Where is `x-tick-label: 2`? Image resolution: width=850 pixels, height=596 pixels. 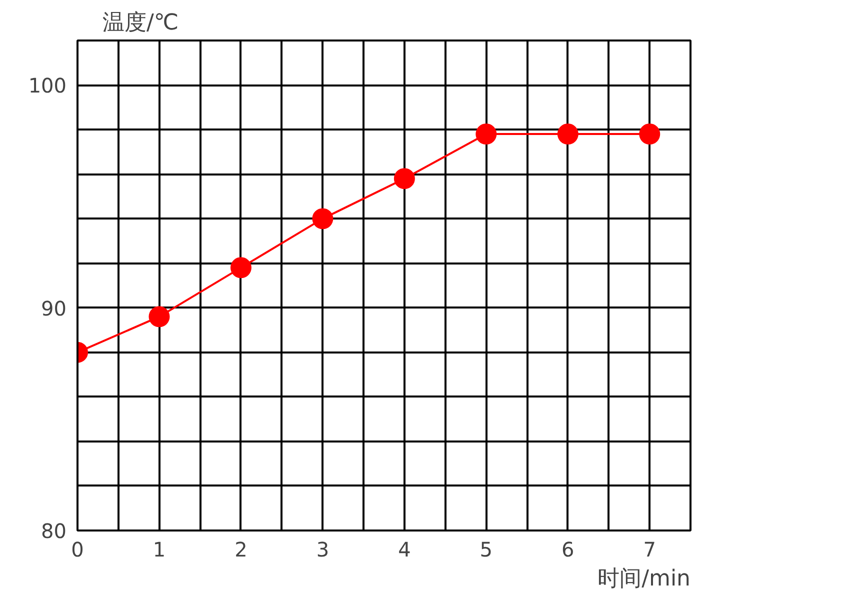 x-tick-label: 2 is located at coordinates (241, 550).